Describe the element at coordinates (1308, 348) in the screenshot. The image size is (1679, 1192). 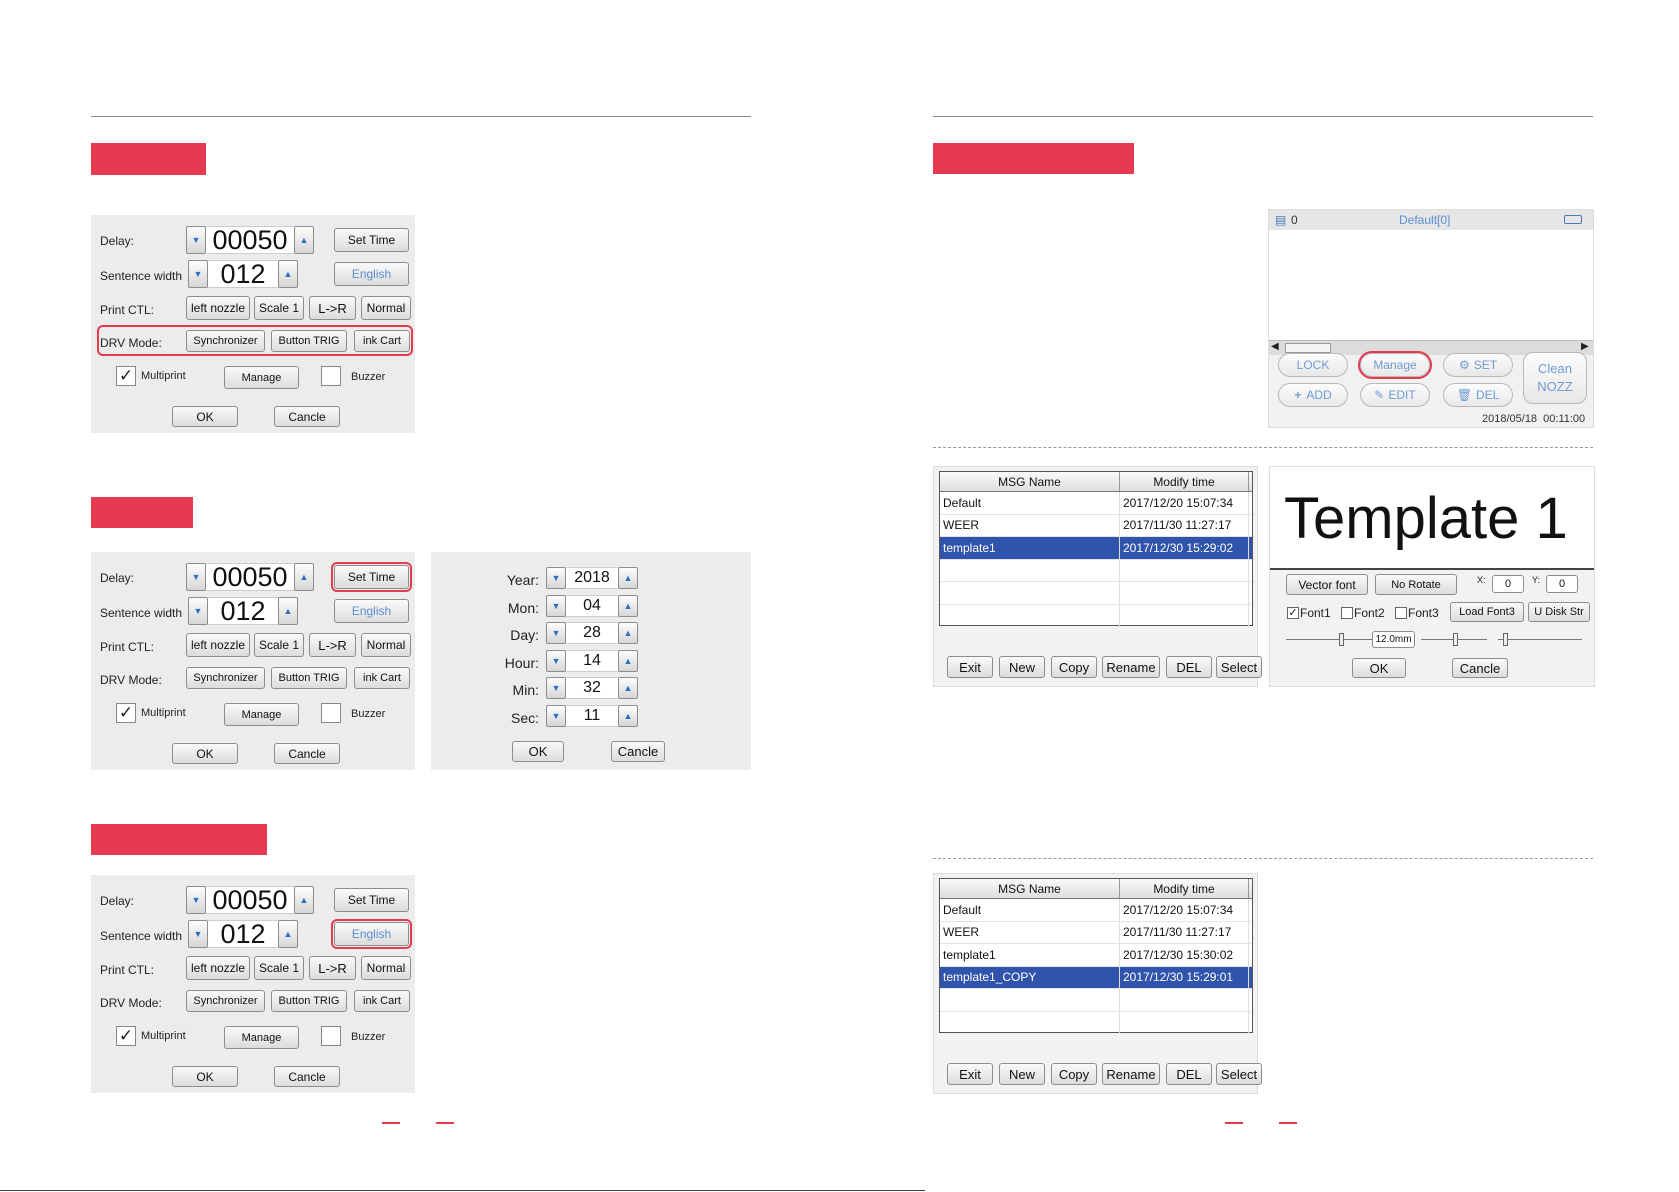
I see `scroll-thumb` at that location.